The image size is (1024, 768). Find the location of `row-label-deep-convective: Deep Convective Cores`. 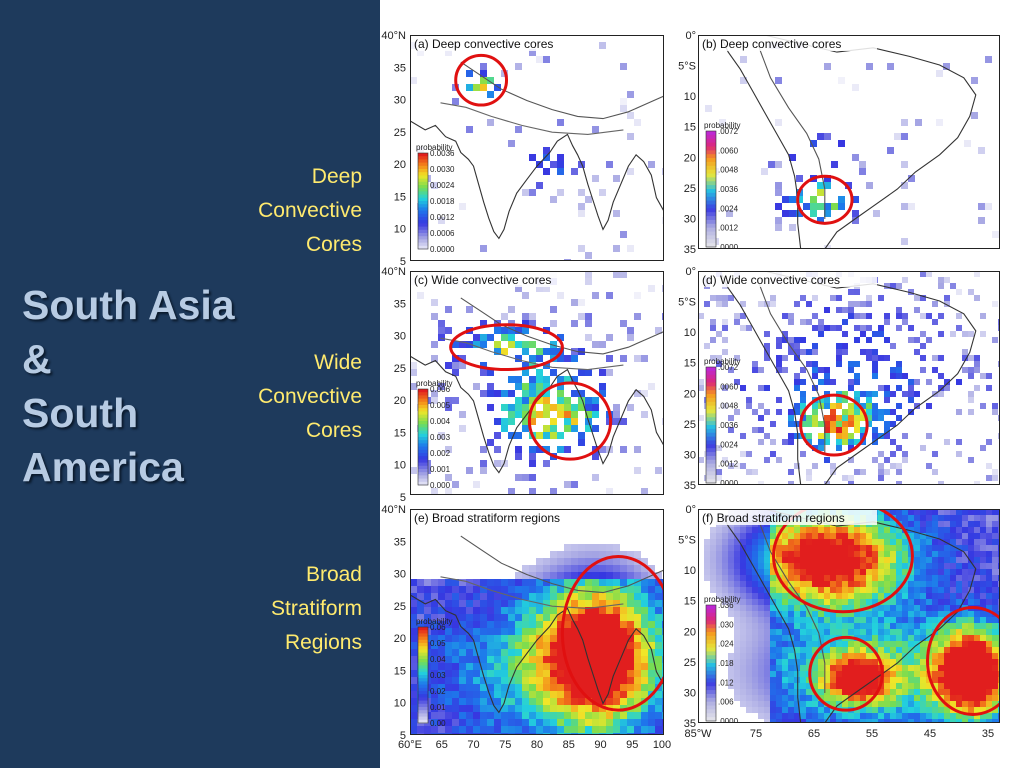

row-label-deep-convective: Deep Convective Cores is located at coordinates (310, 211).